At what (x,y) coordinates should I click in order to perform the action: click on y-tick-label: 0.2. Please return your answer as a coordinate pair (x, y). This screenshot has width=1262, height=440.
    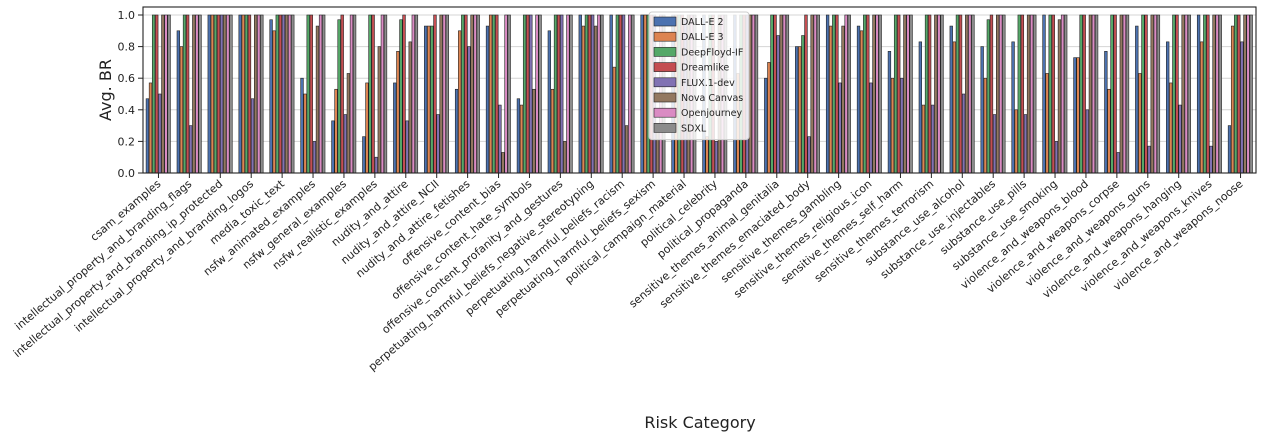
    Looking at the image, I should click on (127, 141).